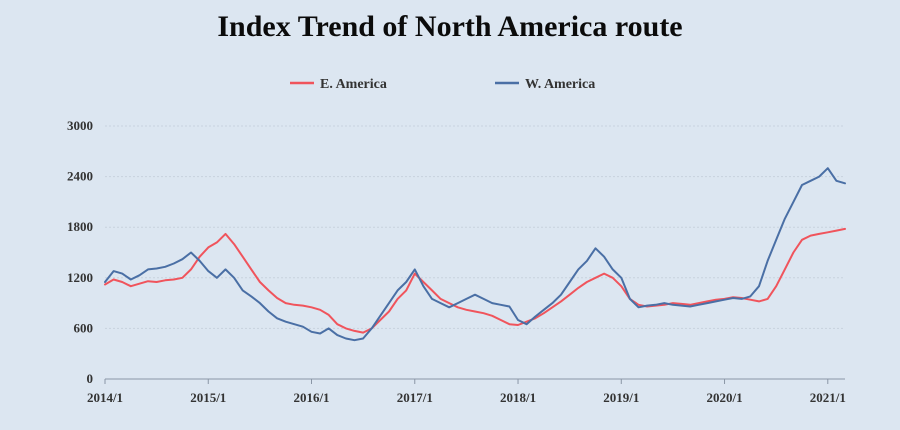  What do you see at coordinates (90, 378) in the screenshot?
I see `y-tick-label: 0` at bounding box center [90, 378].